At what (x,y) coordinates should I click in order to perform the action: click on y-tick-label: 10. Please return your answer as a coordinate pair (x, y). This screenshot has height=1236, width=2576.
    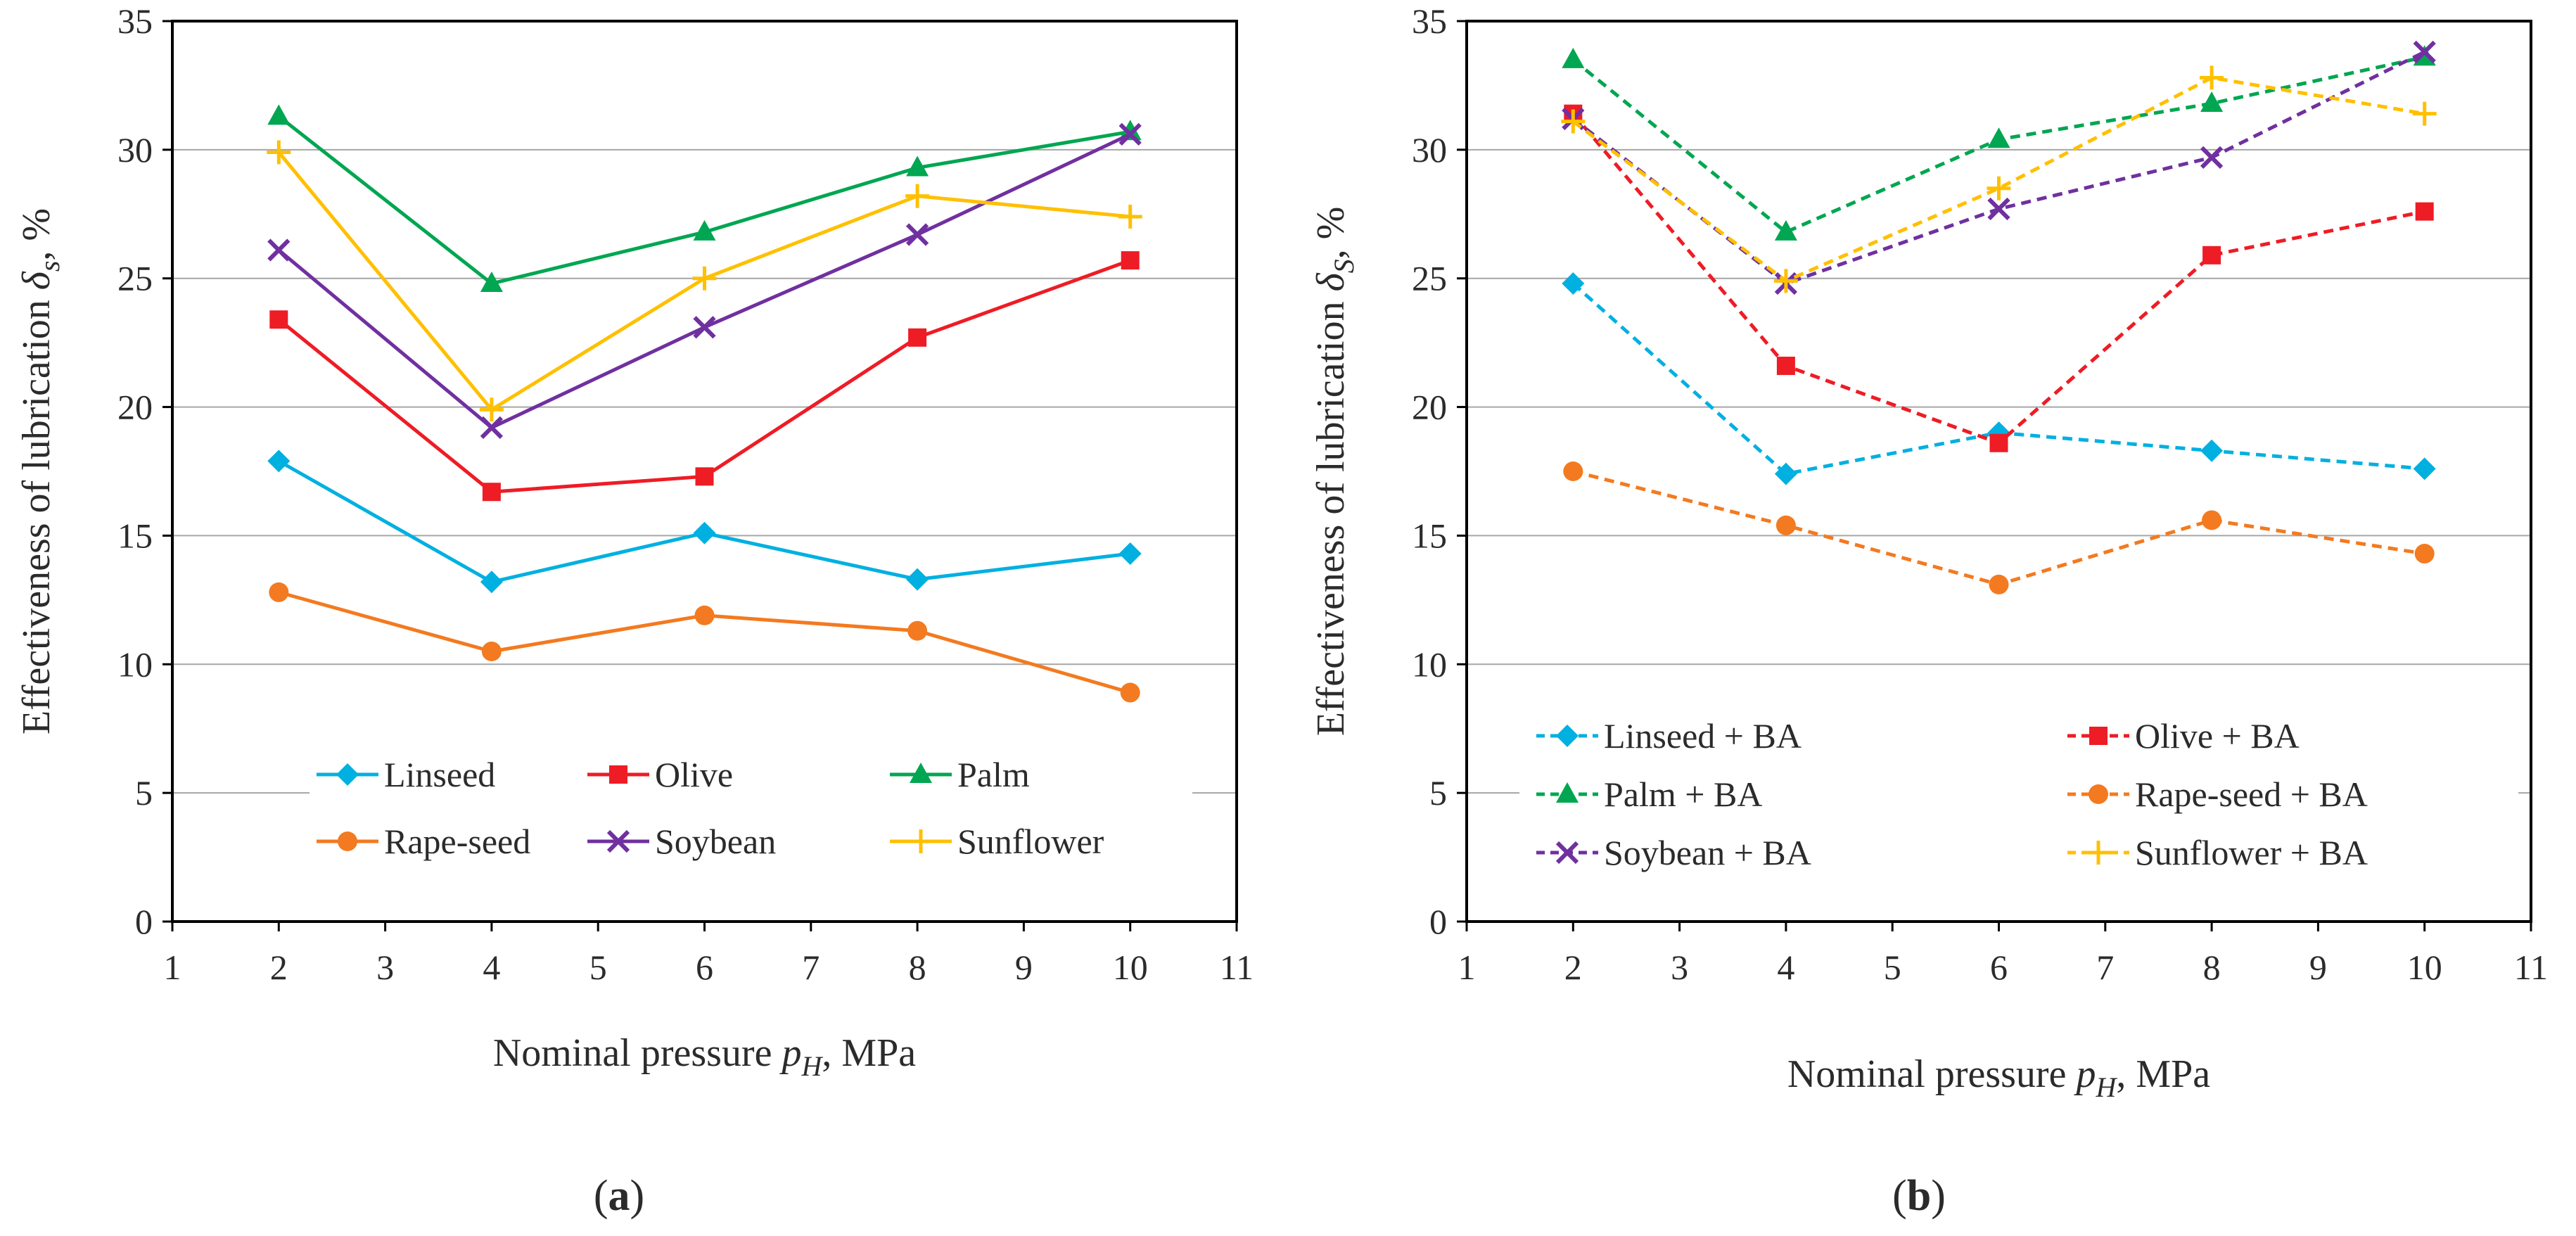
    Looking at the image, I should click on (1429, 664).